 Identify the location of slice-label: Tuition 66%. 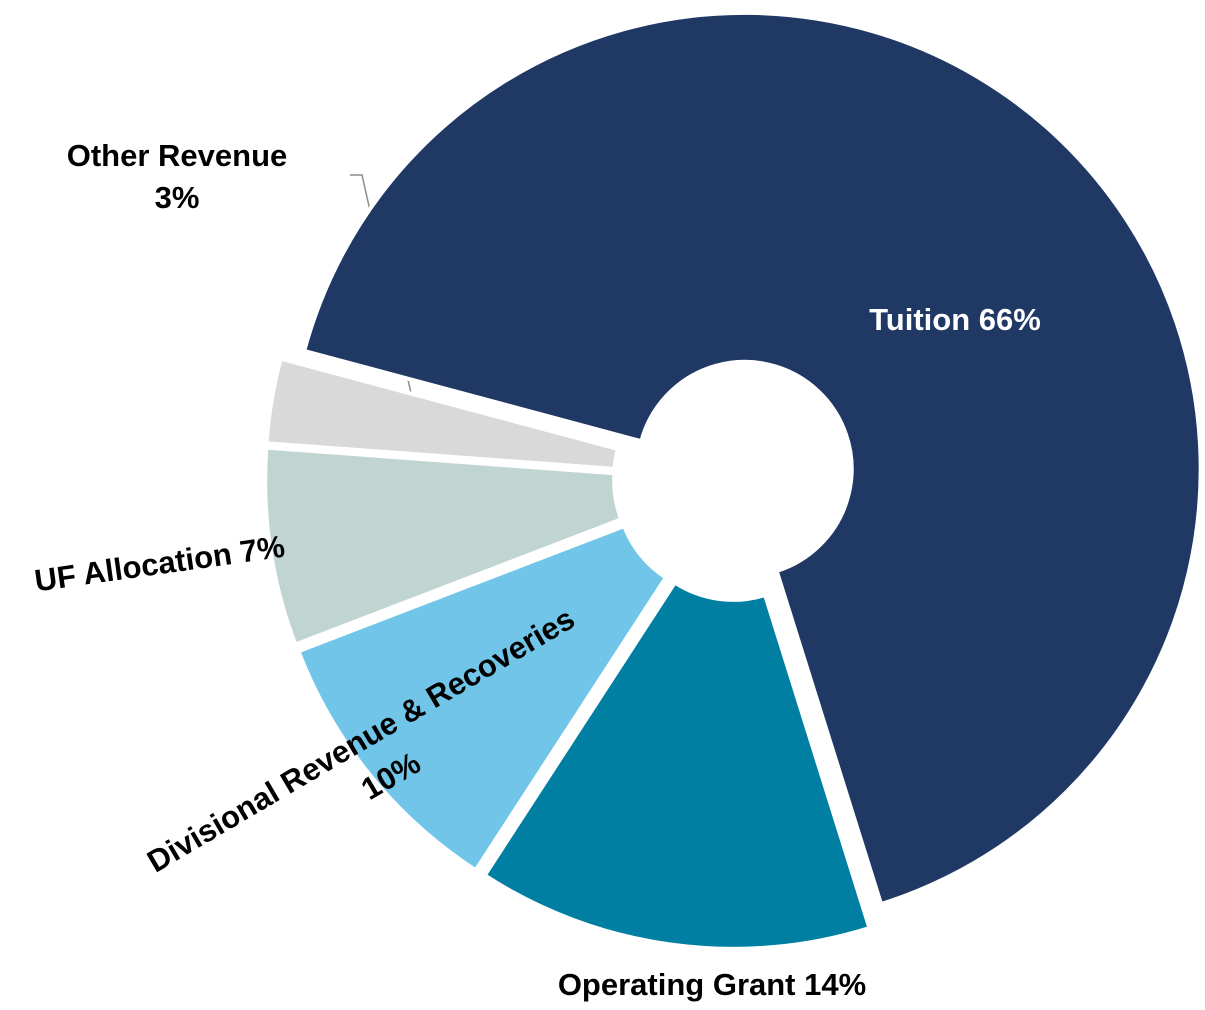
(955, 319).